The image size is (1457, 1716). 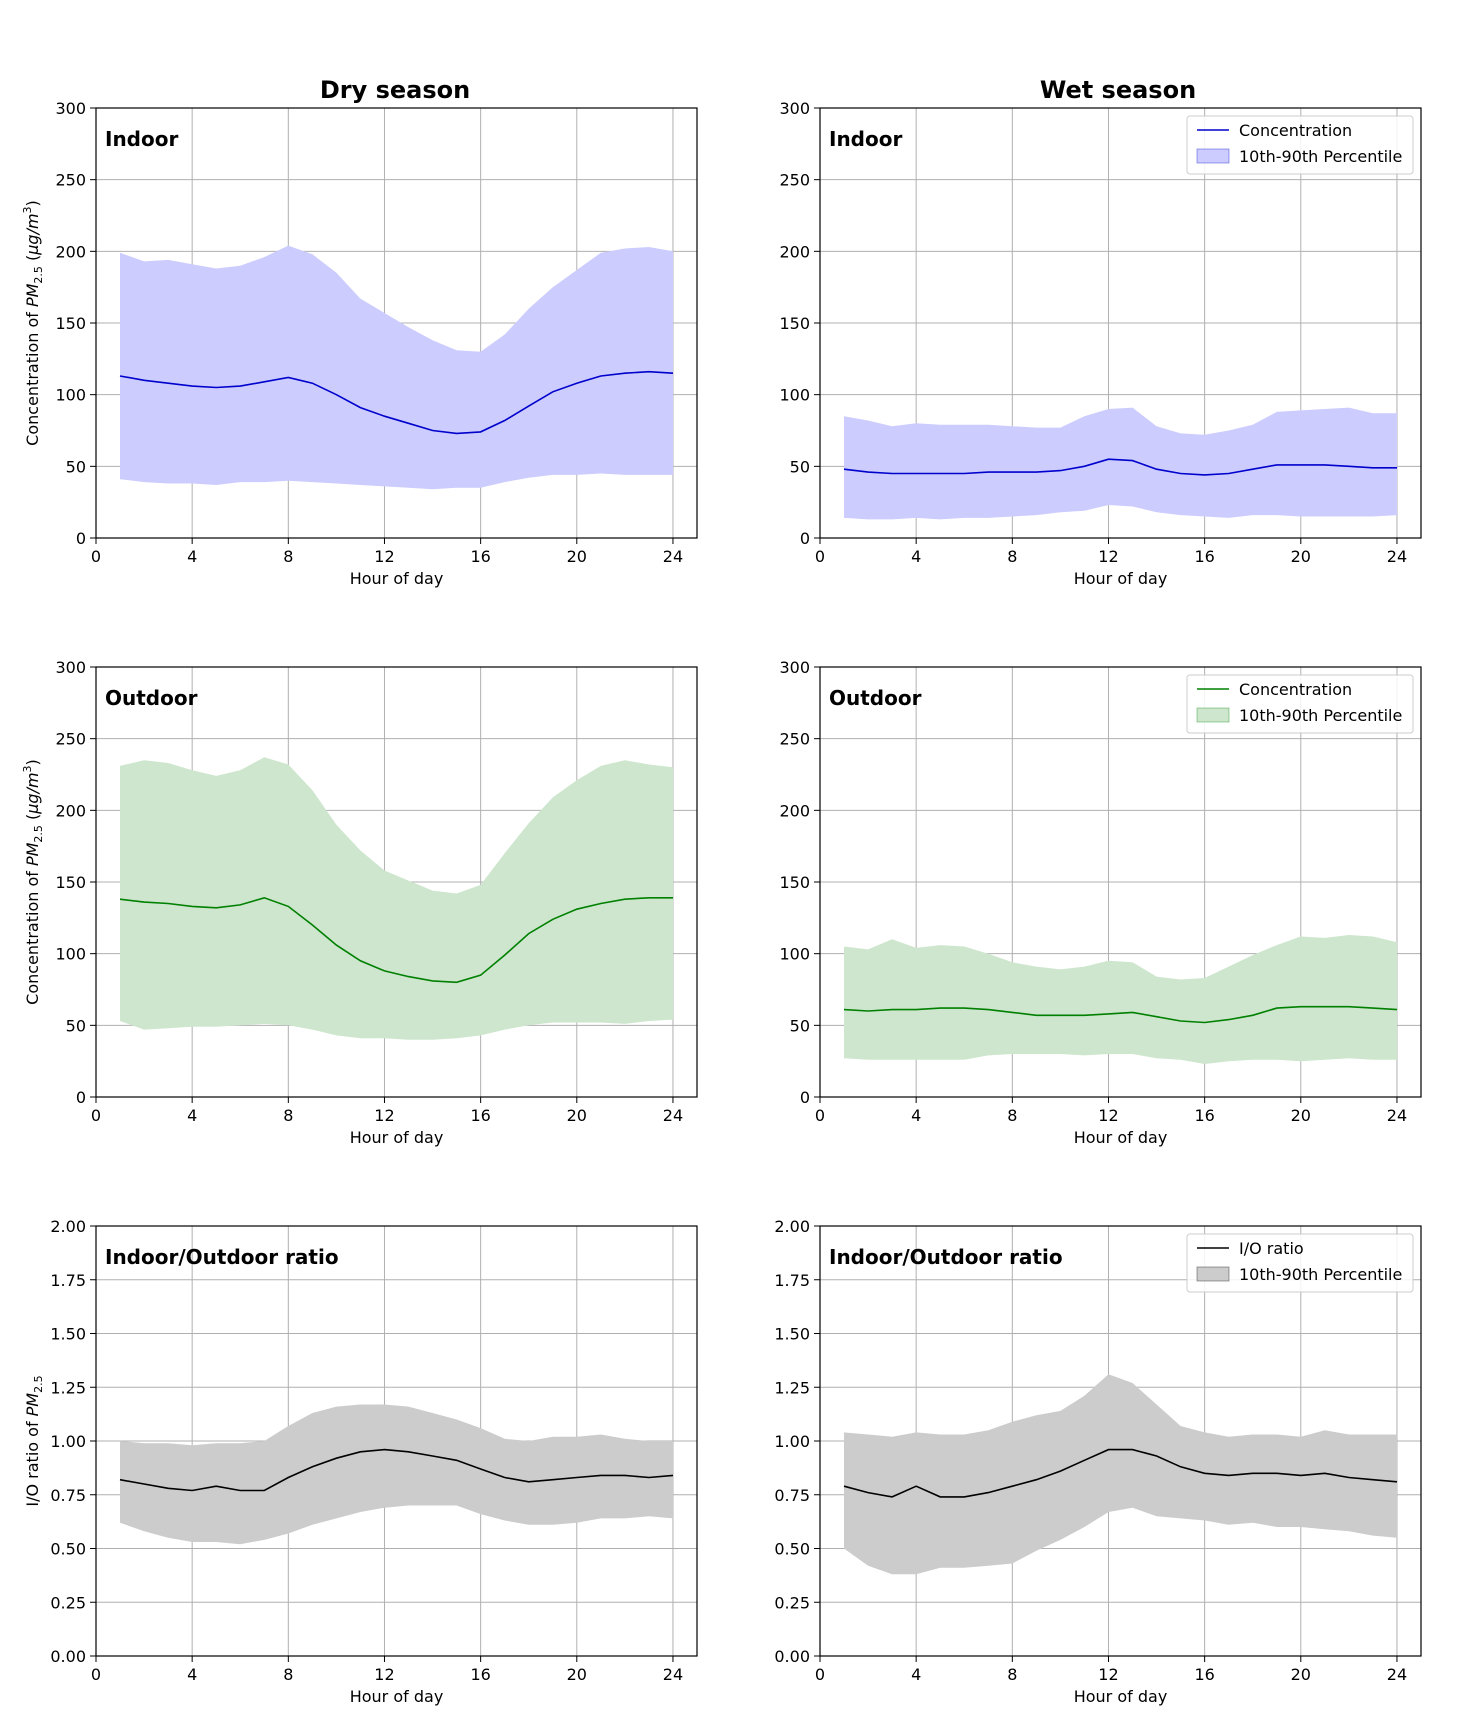 What do you see at coordinates (1118, 90) in the screenshot?
I see `column-title-wet: Wet season` at bounding box center [1118, 90].